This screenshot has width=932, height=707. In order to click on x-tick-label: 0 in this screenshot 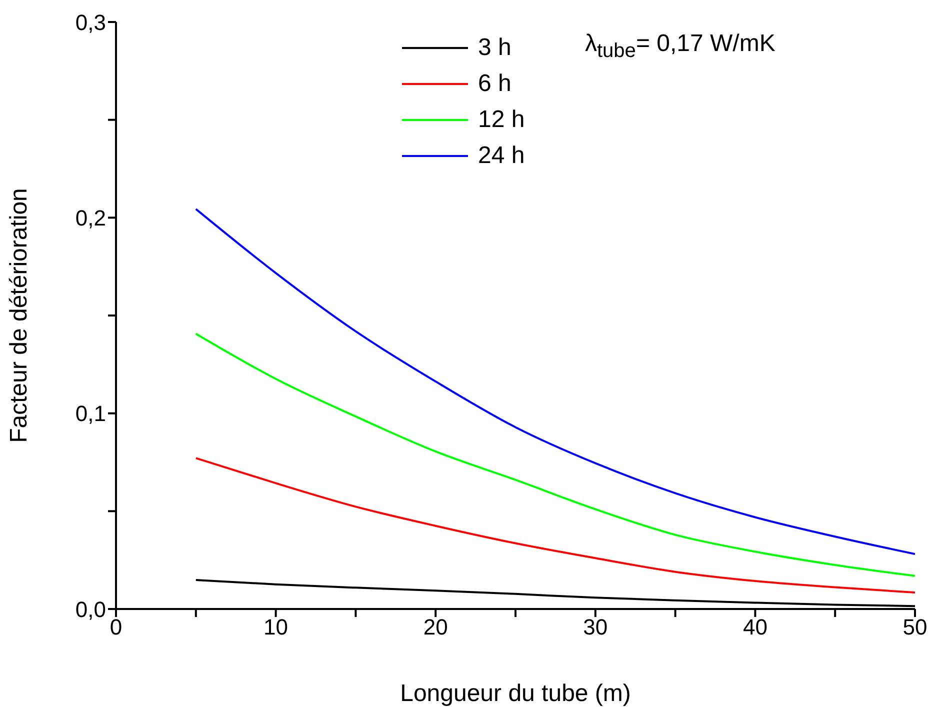, I will do `click(116, 627)`.